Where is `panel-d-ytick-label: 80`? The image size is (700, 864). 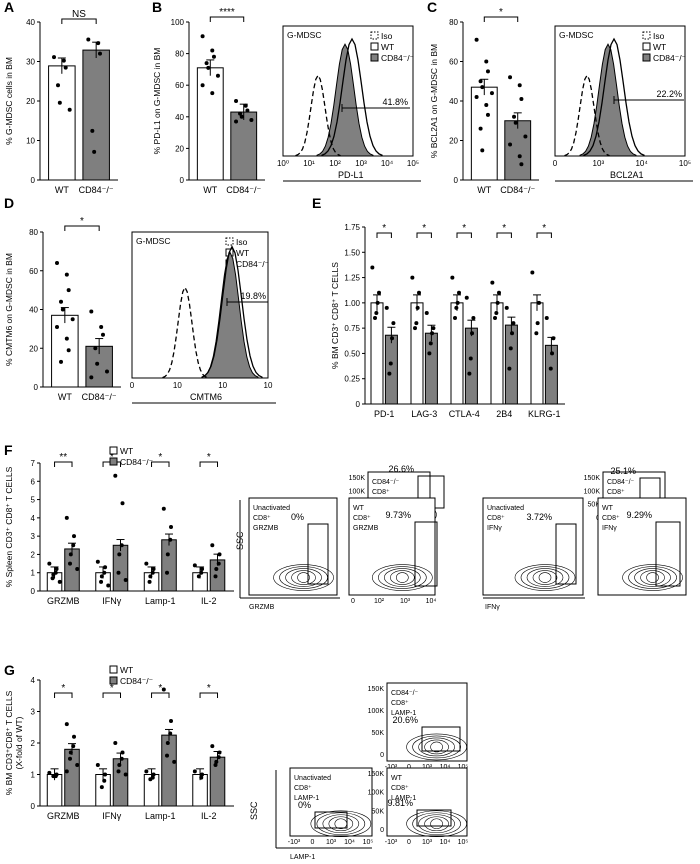 panel-d-ytick-label: 80 is located at coordinates (33, 232).